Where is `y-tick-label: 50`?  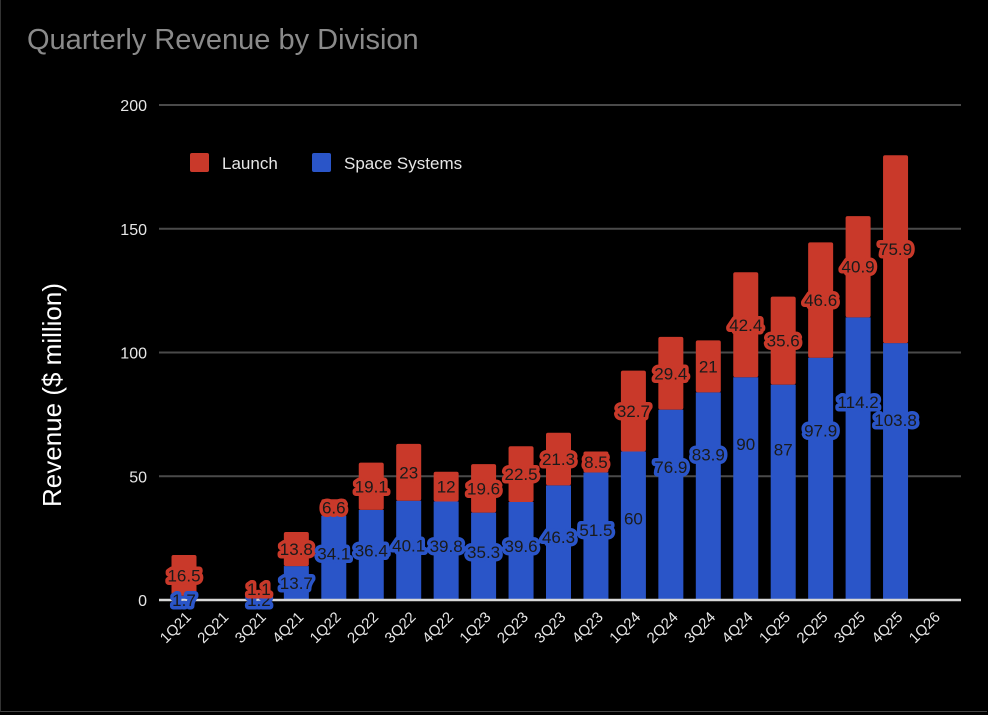
y-tick-label: 50 is located at coordinates (138, 477).